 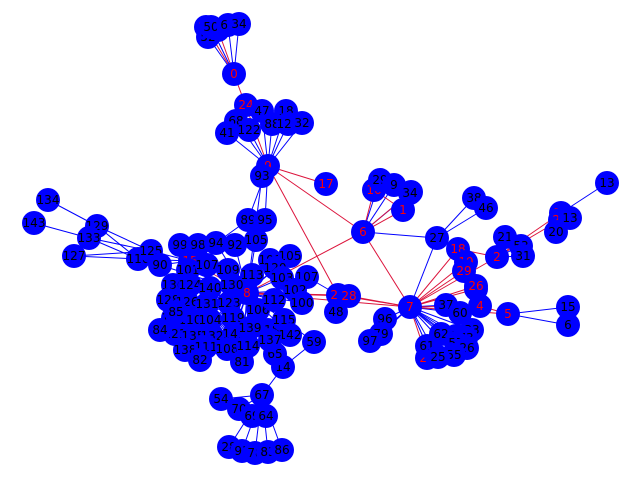 I want to click on node-label: 27, so click(x=436, y=238).